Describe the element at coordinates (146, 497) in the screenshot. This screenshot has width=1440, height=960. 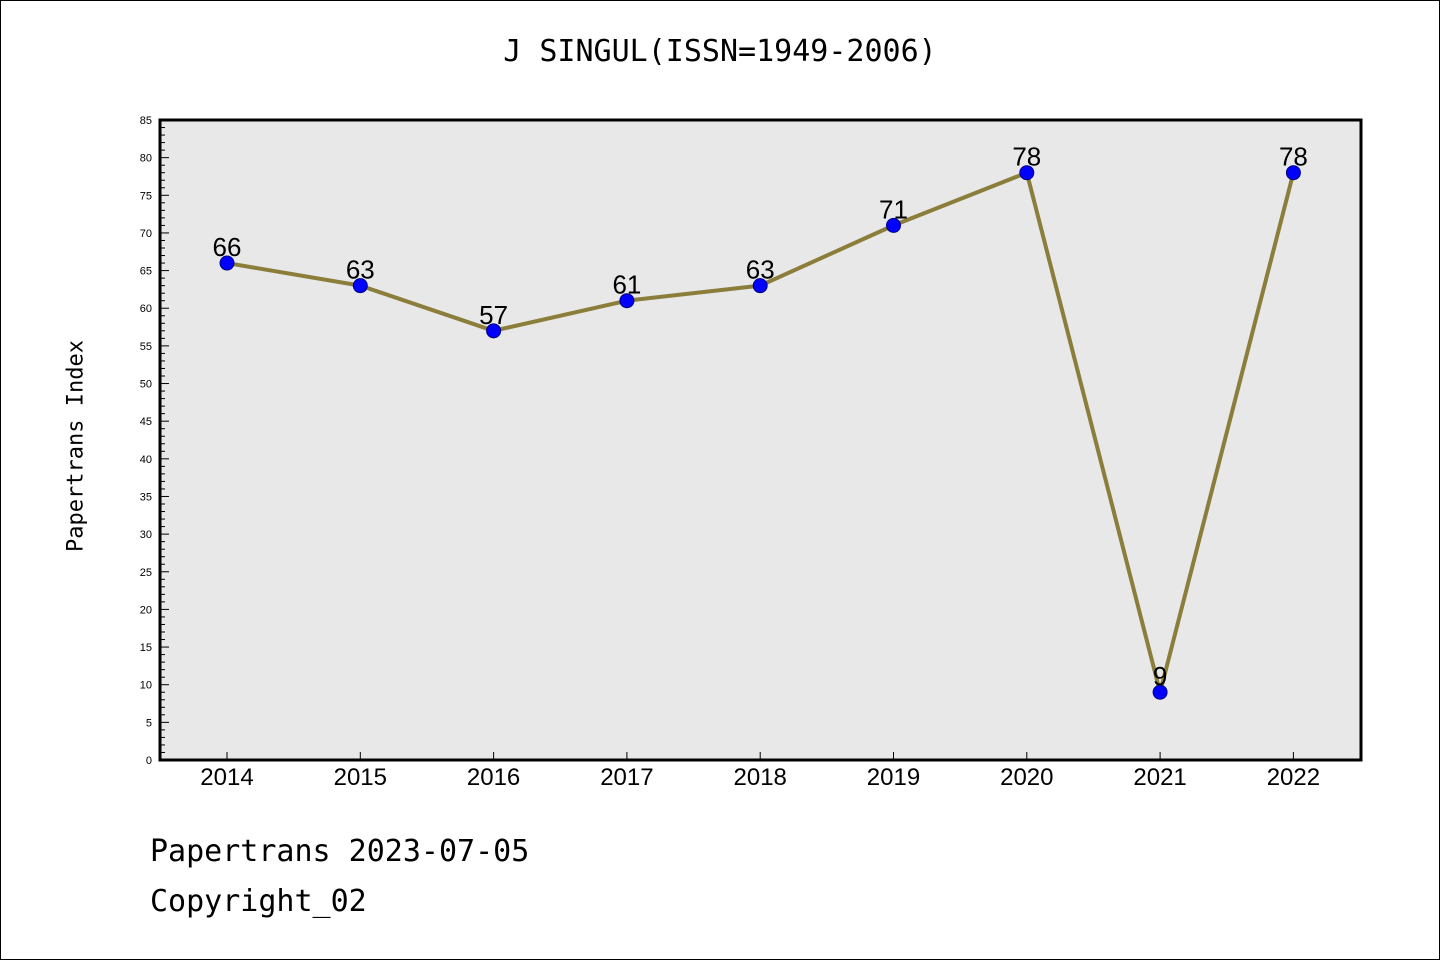
I see `y-tick-label: 35` at that location.